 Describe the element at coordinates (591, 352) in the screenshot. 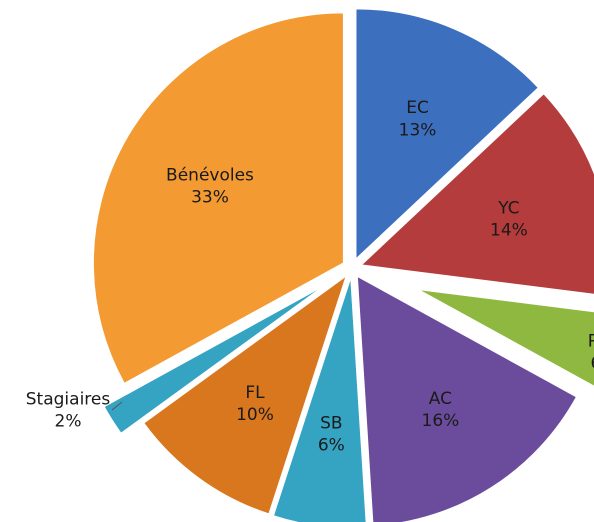

I see `slice-label: PhV 6%` at that location.